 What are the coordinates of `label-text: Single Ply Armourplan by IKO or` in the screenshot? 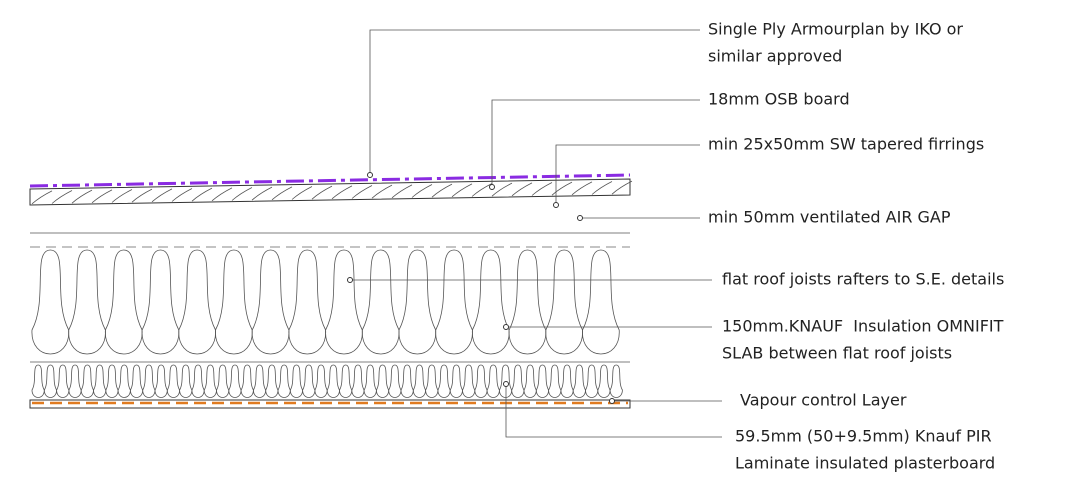 It's located at (835, 29).